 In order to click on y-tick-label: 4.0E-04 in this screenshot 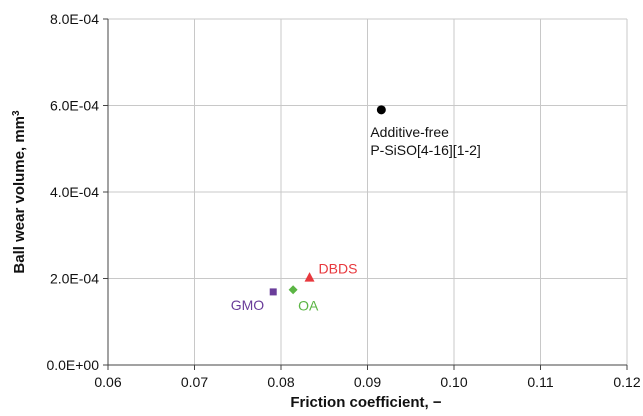, I will do `click(74, 192)`.